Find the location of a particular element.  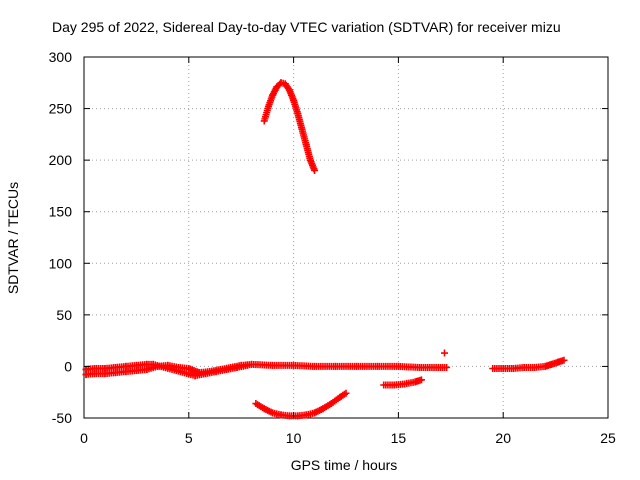

y-tick-label: 100 is located at coordinates (61, 263).